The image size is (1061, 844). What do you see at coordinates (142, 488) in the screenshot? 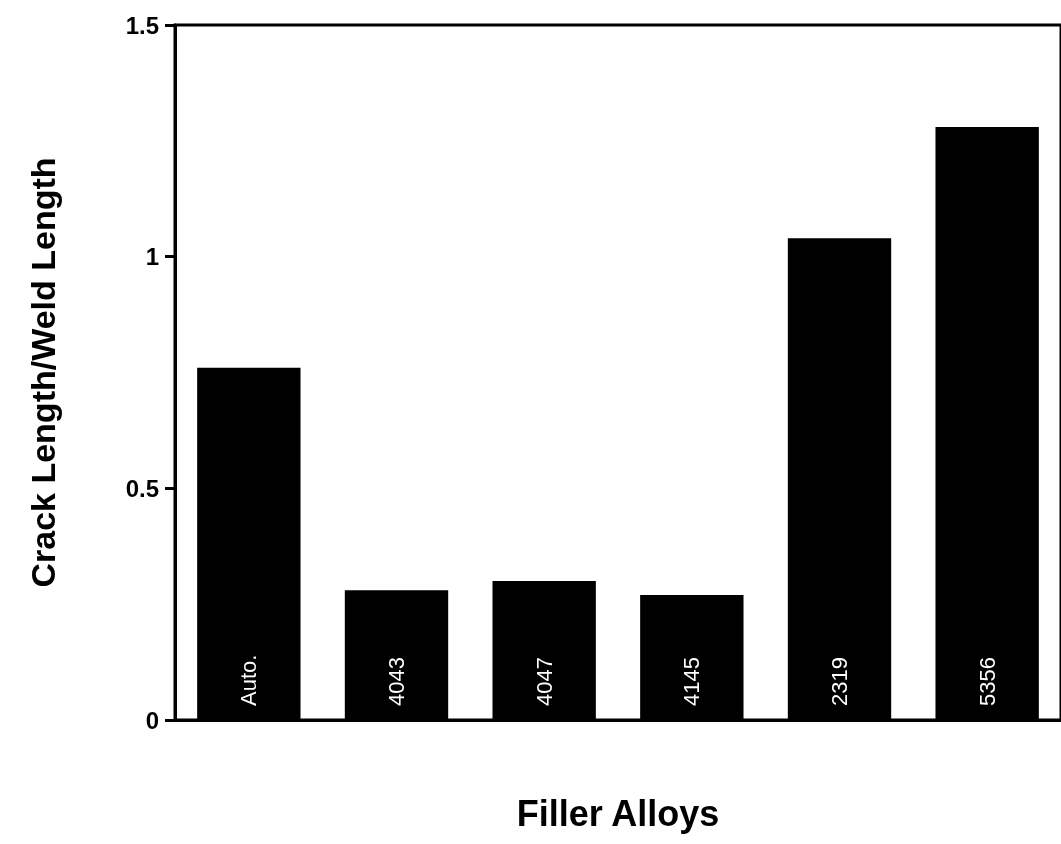
I see `y-tick-label: 0.5` at bounding box center [142, 488].